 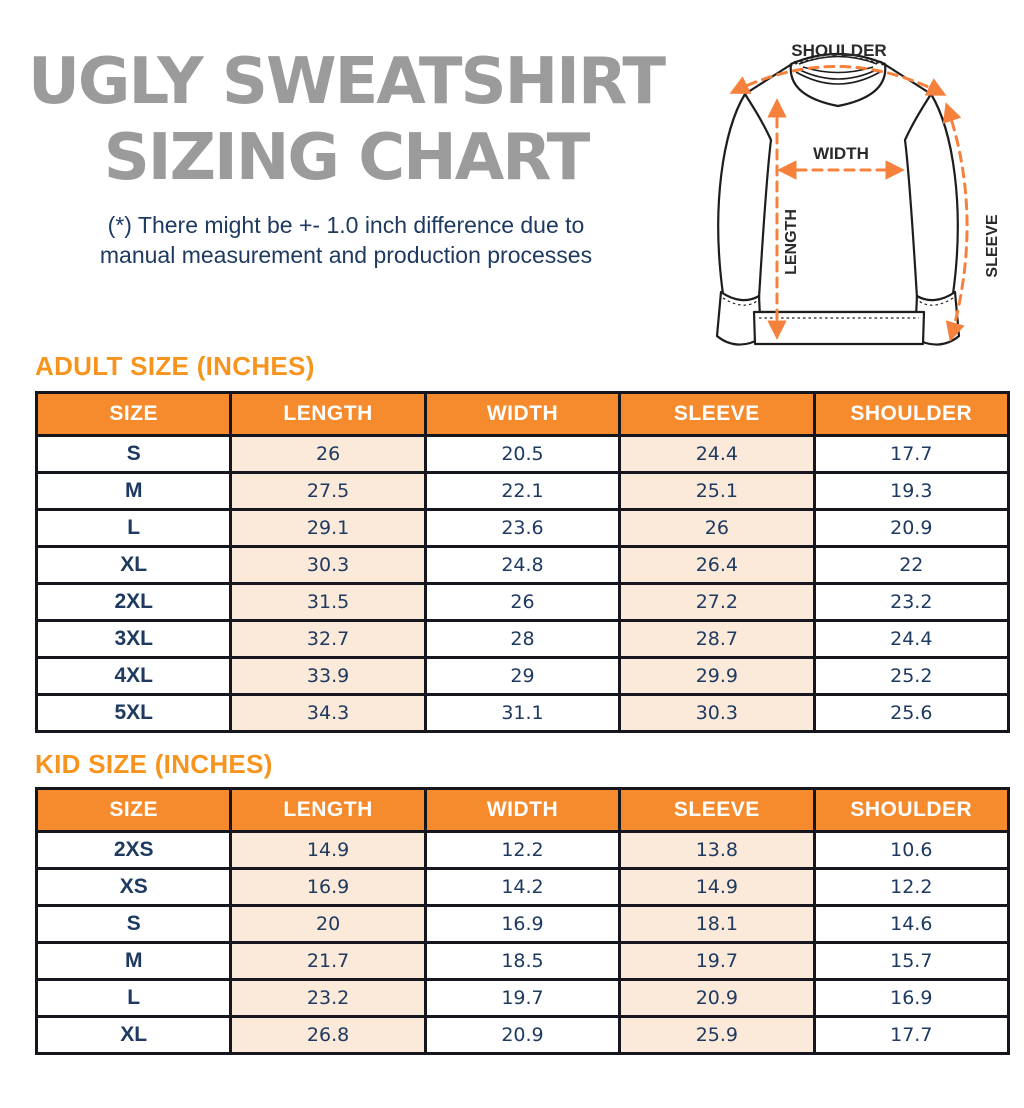 I want to click on table-row: XL 30.3 24.8 26.4 22, so click(x=522, y=565).